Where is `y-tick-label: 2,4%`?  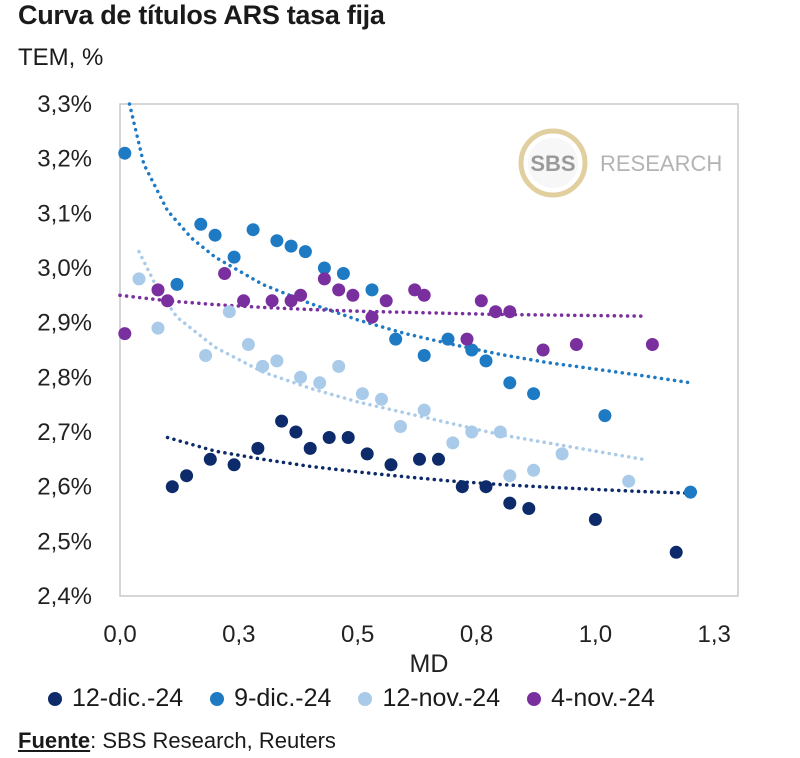
y-tick-label: 2,4% is located at coordinates (64, 596).